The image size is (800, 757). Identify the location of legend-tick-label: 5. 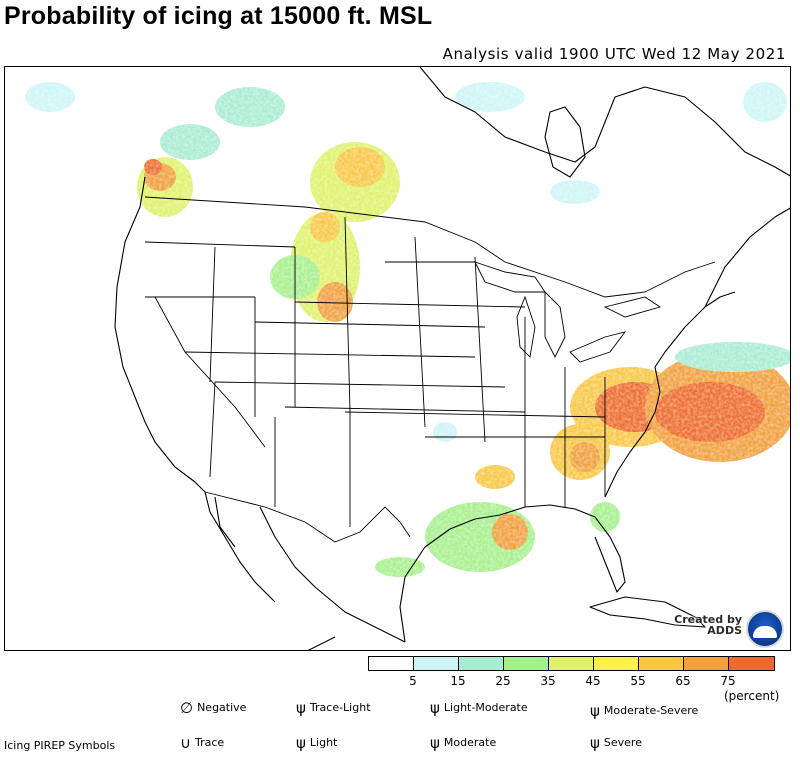
(413, 681).